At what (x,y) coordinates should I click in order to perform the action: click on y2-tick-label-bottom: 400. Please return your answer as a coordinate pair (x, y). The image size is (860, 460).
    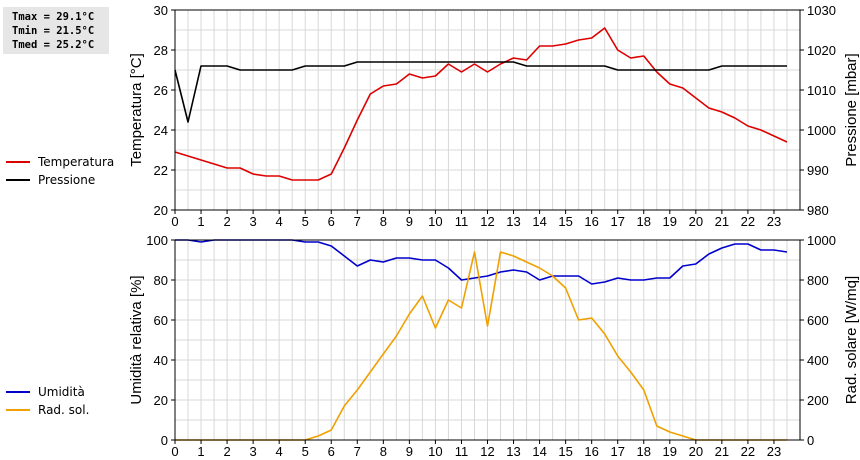
    Looking at the image, I should click on (818, 360).